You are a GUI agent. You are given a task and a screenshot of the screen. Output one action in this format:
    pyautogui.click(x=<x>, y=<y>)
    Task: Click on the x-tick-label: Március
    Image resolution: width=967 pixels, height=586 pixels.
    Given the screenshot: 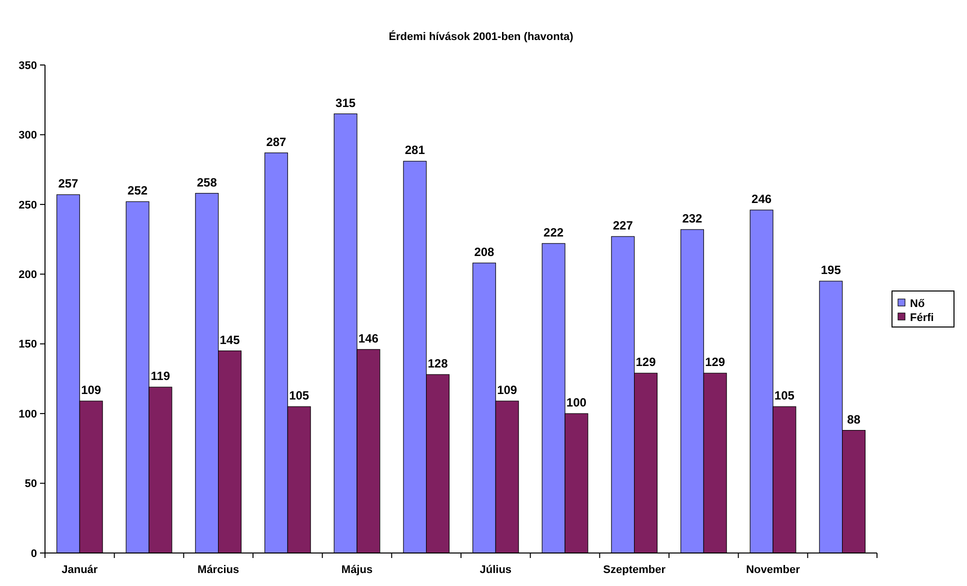 What is the action you would take?
    pyautogui.click(x=219, y=570)
    